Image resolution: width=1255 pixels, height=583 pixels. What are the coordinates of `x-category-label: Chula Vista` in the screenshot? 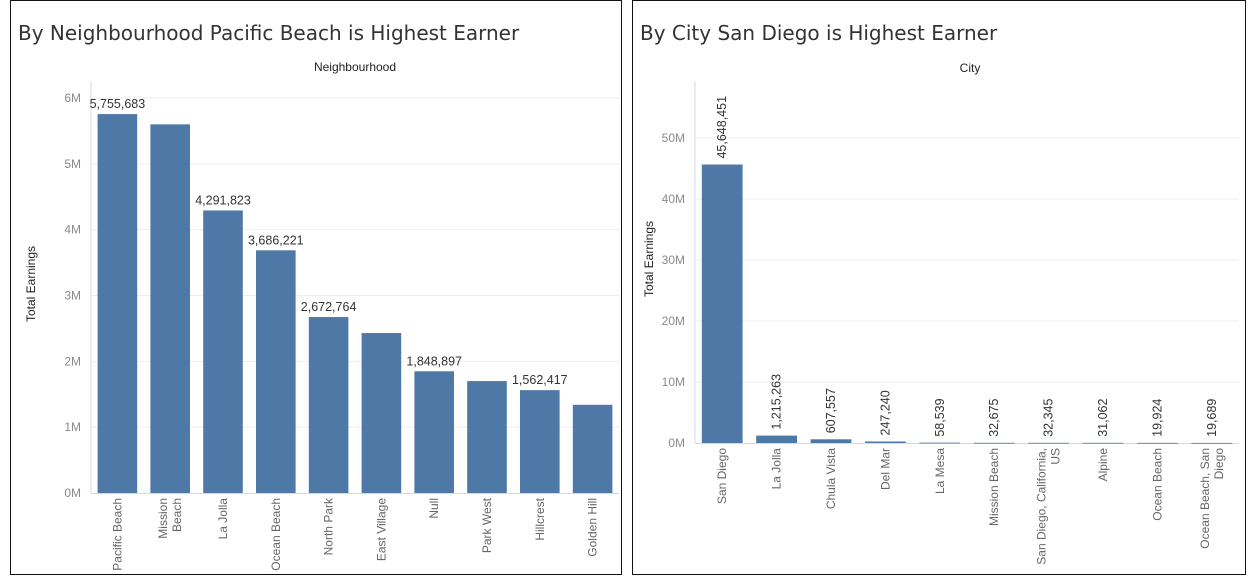 It's located at (831, 478).